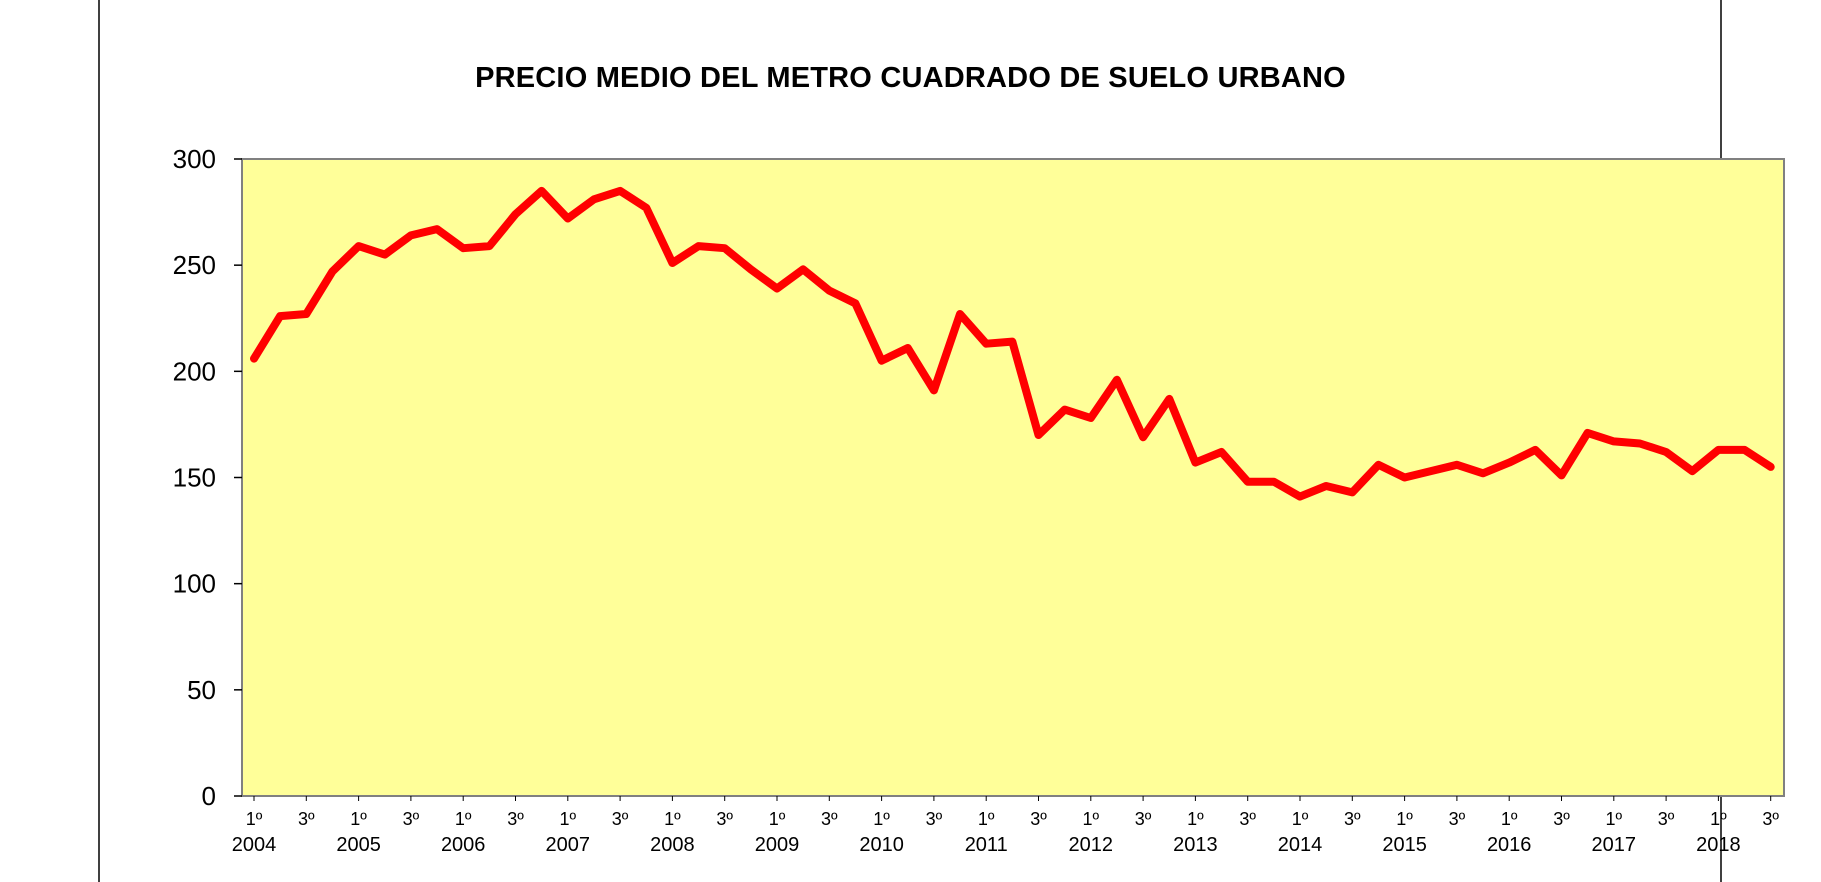 Image resolution: width=1821 pixels, height=882 pixels. I want to click on y-tick-label: 200, so click(194, 371).